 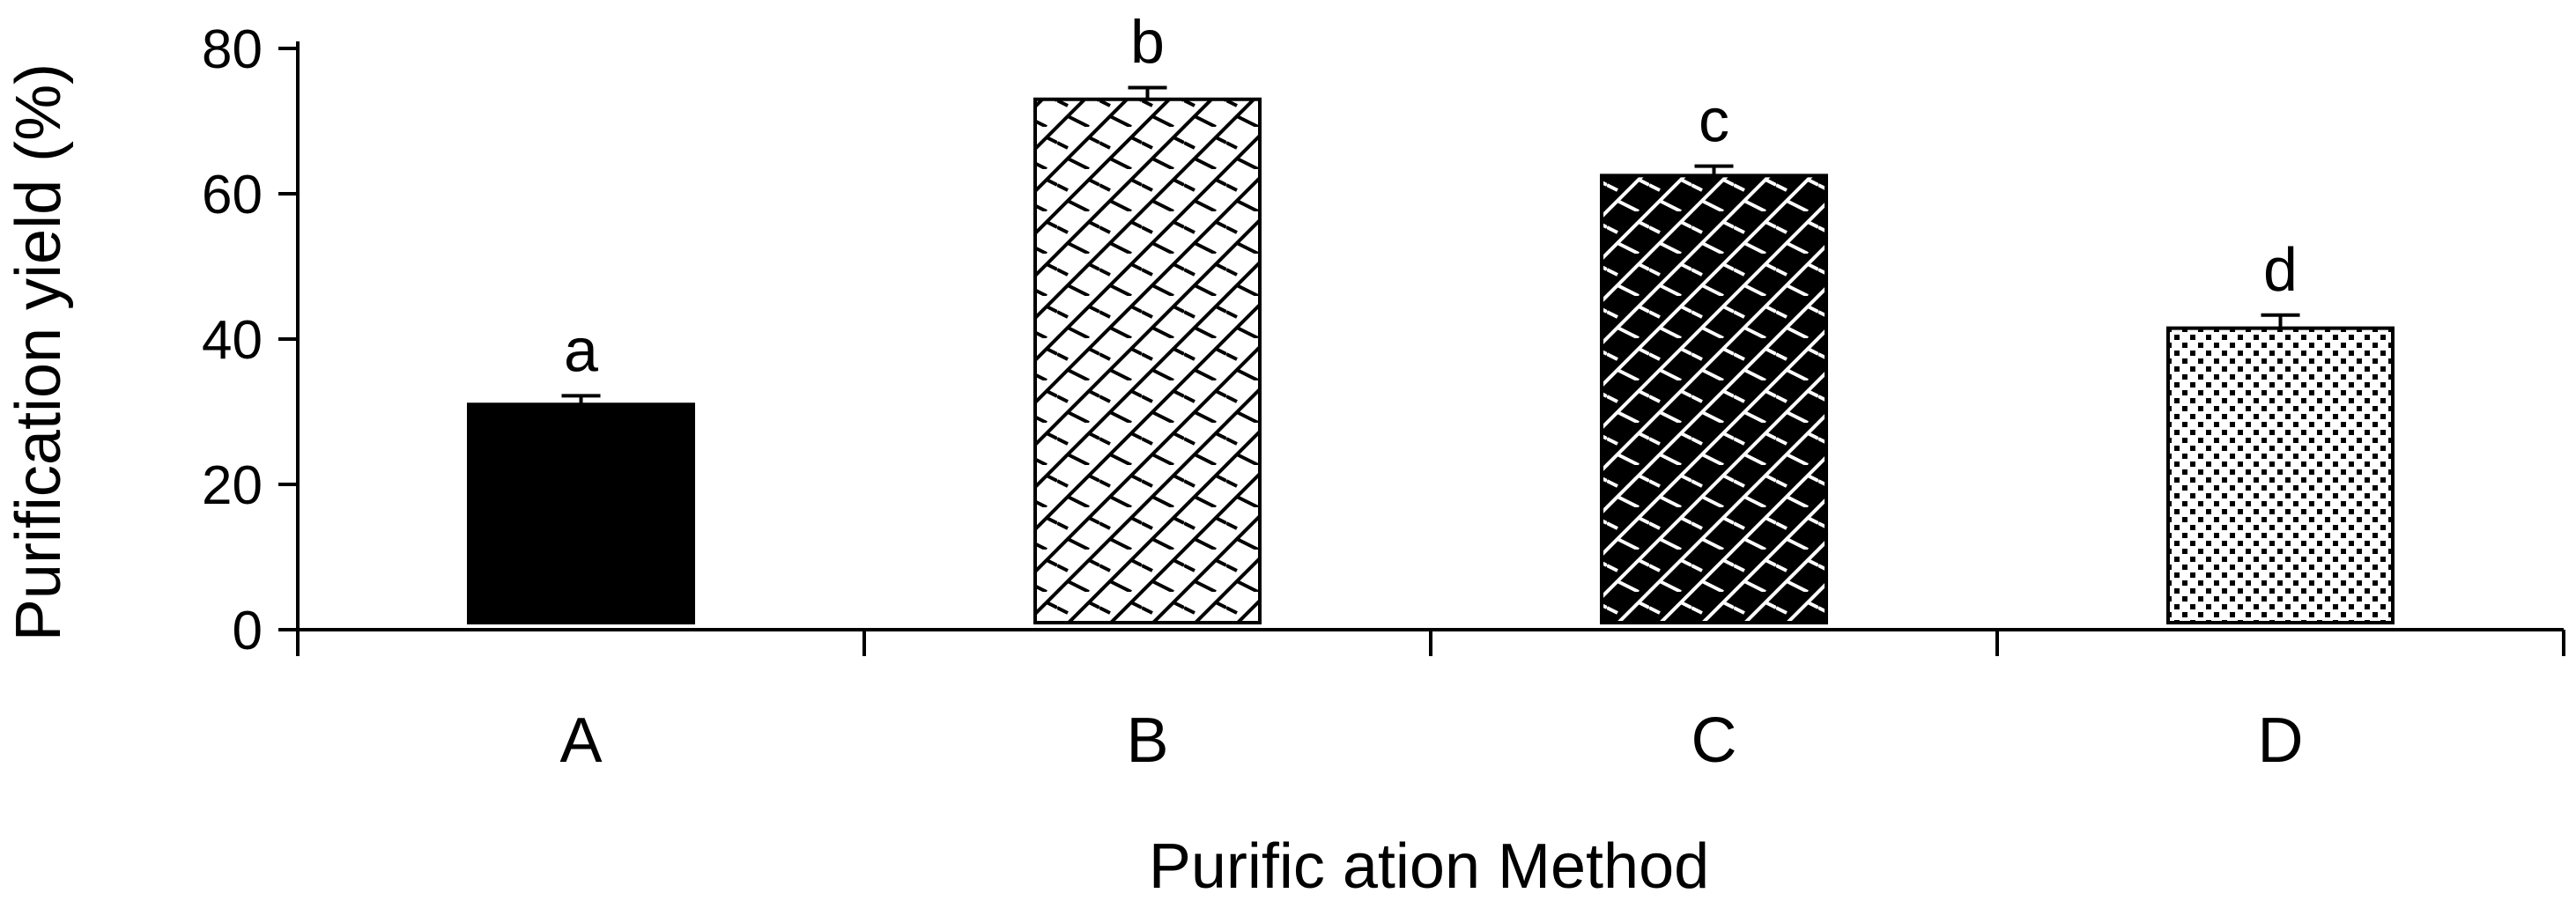 I want to click on bar-A, so click(x=581, y=513).